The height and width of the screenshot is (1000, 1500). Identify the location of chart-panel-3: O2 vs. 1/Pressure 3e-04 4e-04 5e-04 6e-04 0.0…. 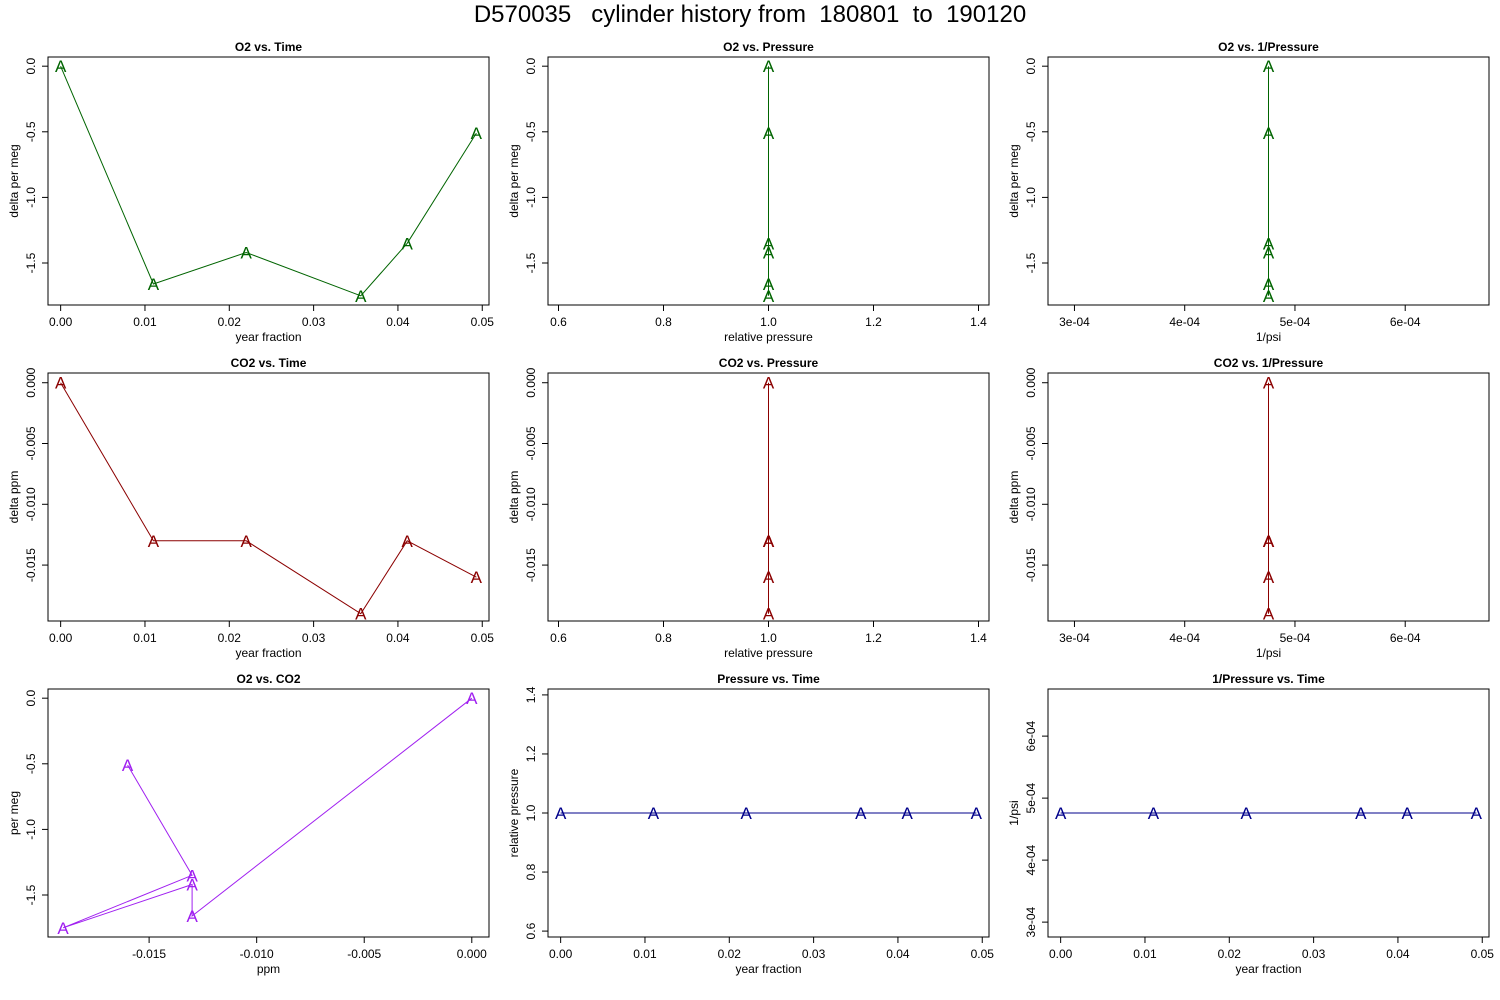
(1248, 192).